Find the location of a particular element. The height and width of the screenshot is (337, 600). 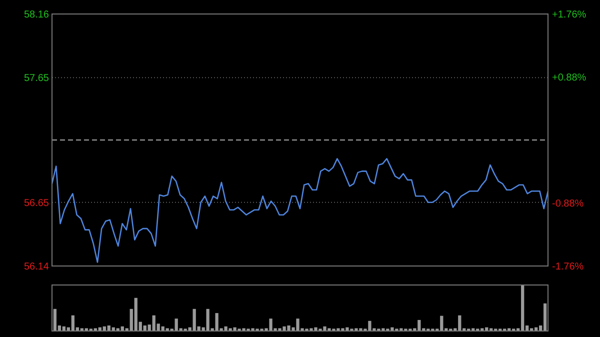

y2-tick-label: +0.88% is located at coordinates (569, 78).